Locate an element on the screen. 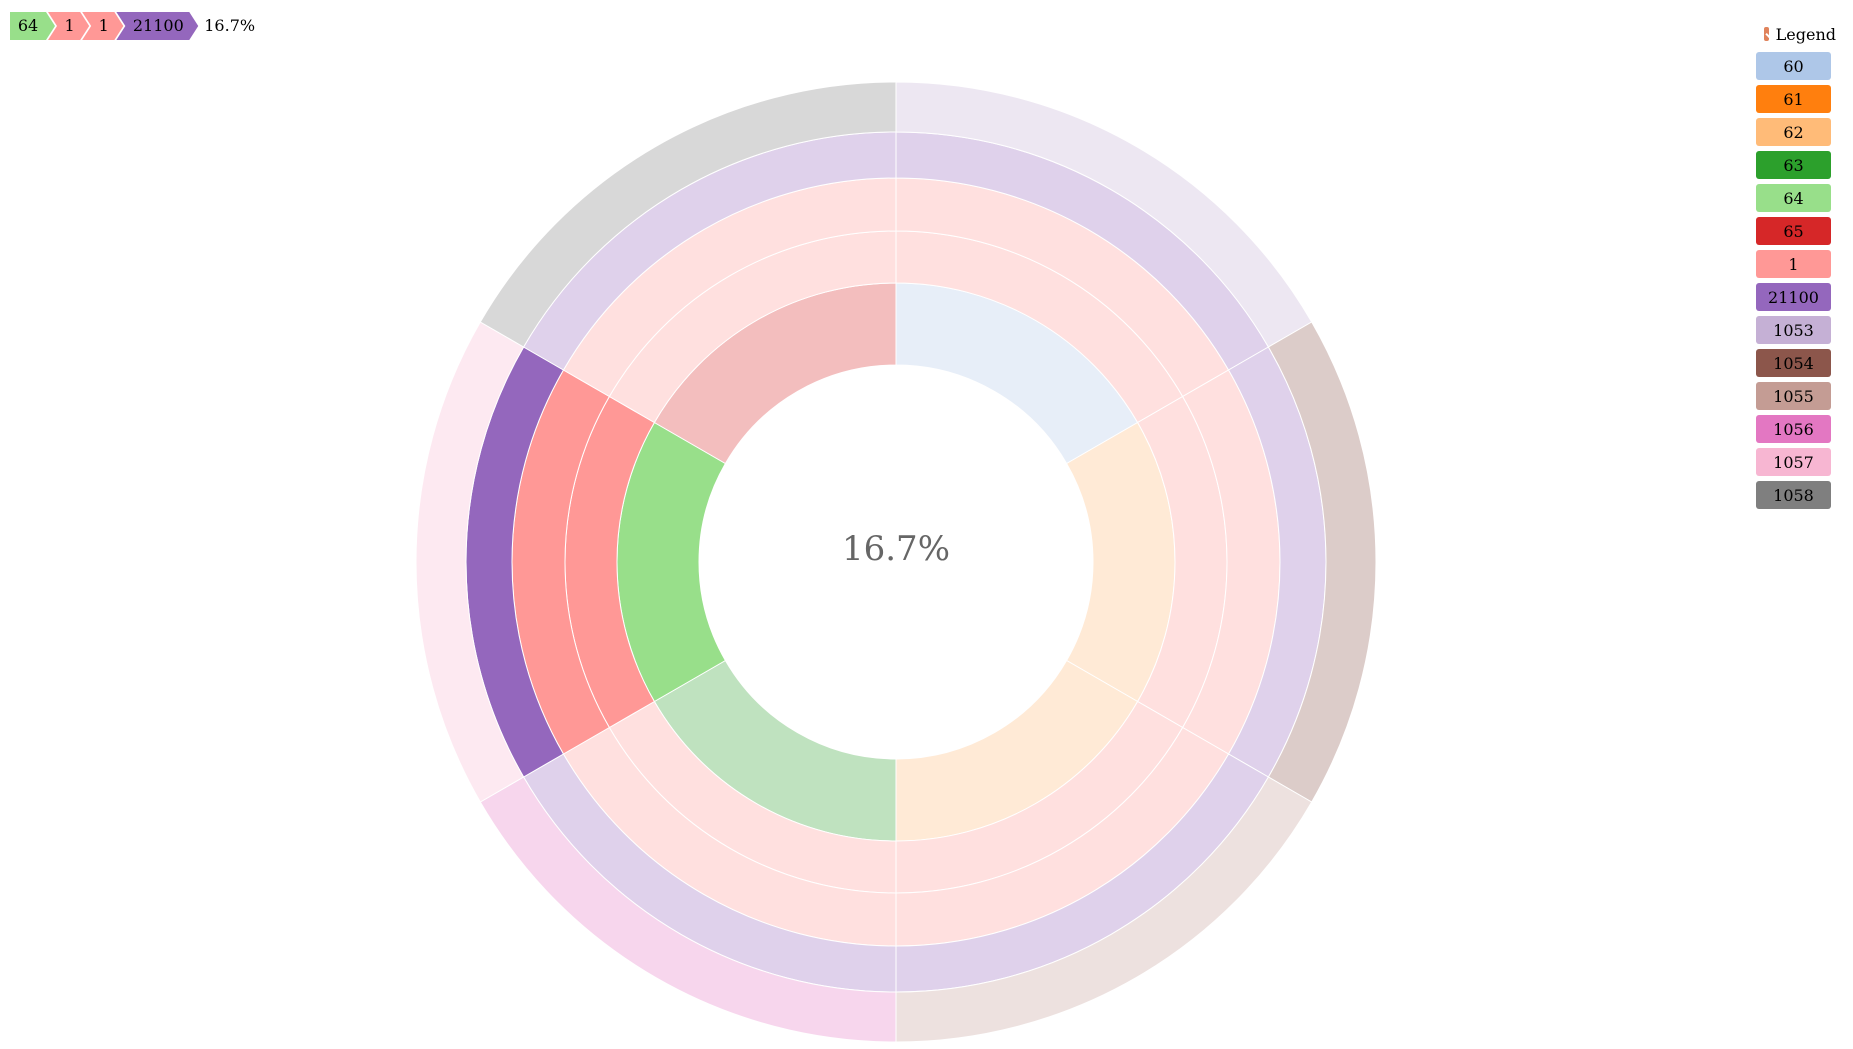 The height and width of the screenshot is (1049, 1853). legend-item-1: 1 is located at coordinates (1793, 264).